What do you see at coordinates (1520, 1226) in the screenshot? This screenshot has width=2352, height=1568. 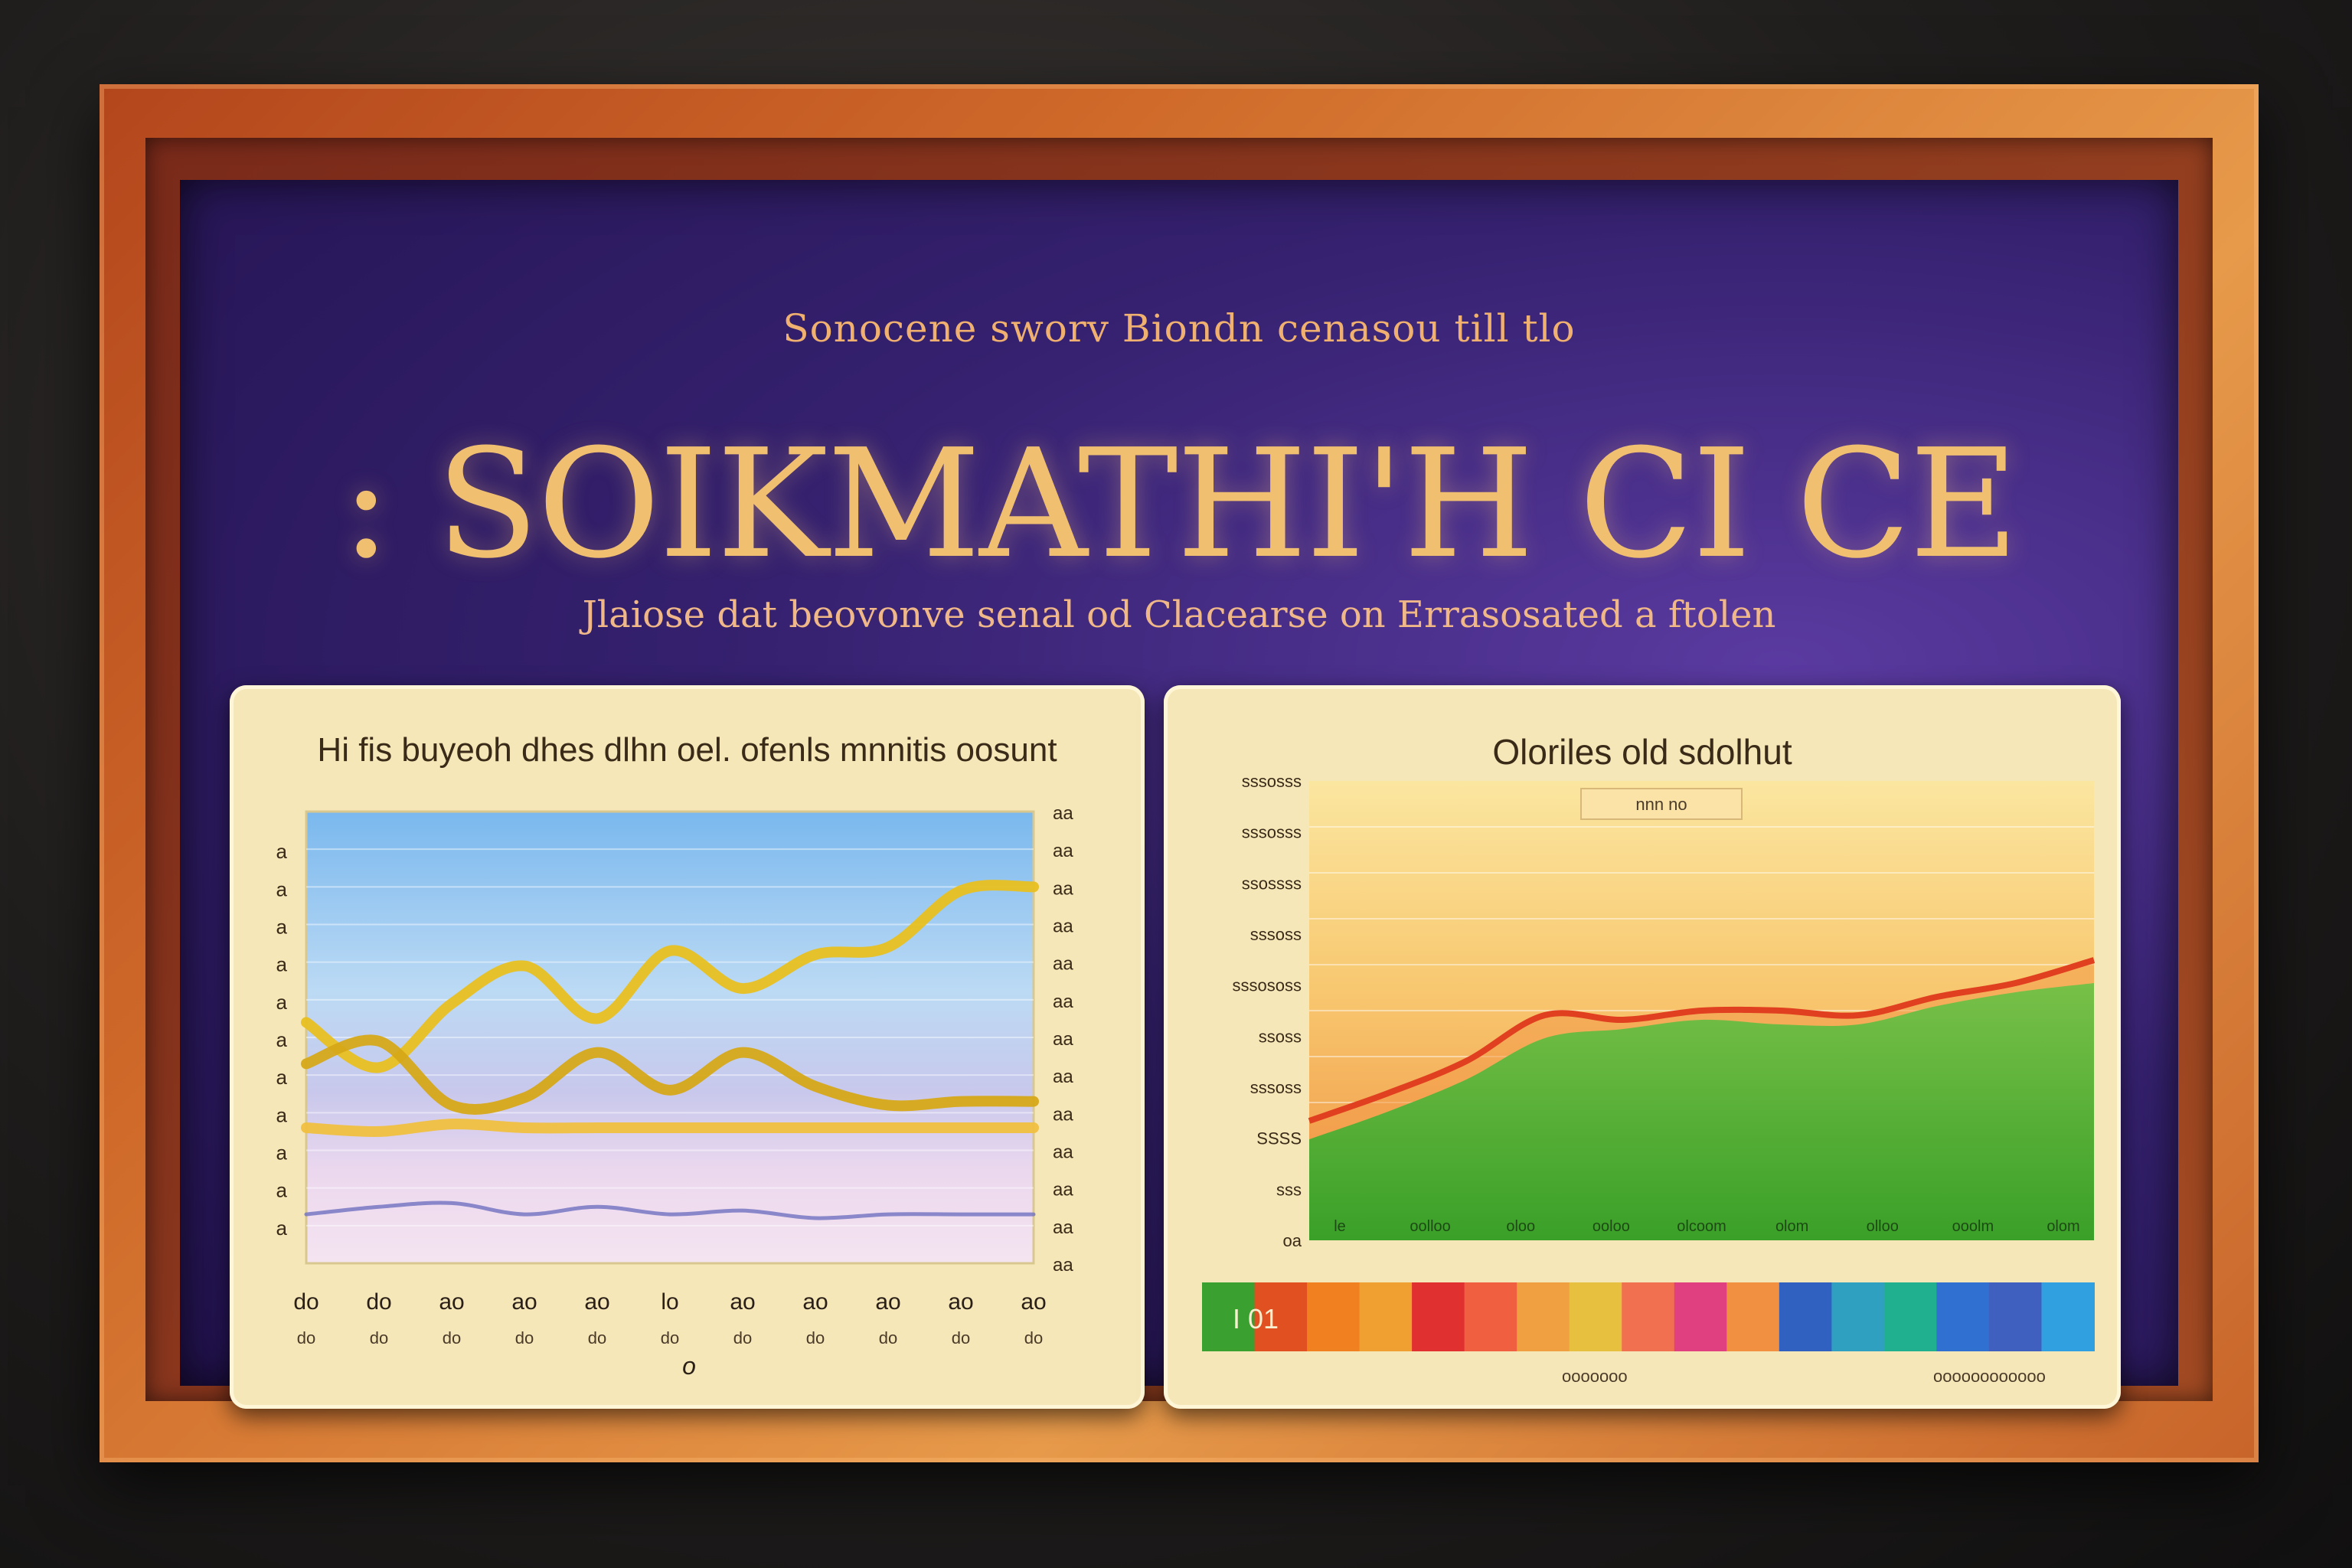 I see `x-tick-label: oloo` at bounding box center [1520, 1226].